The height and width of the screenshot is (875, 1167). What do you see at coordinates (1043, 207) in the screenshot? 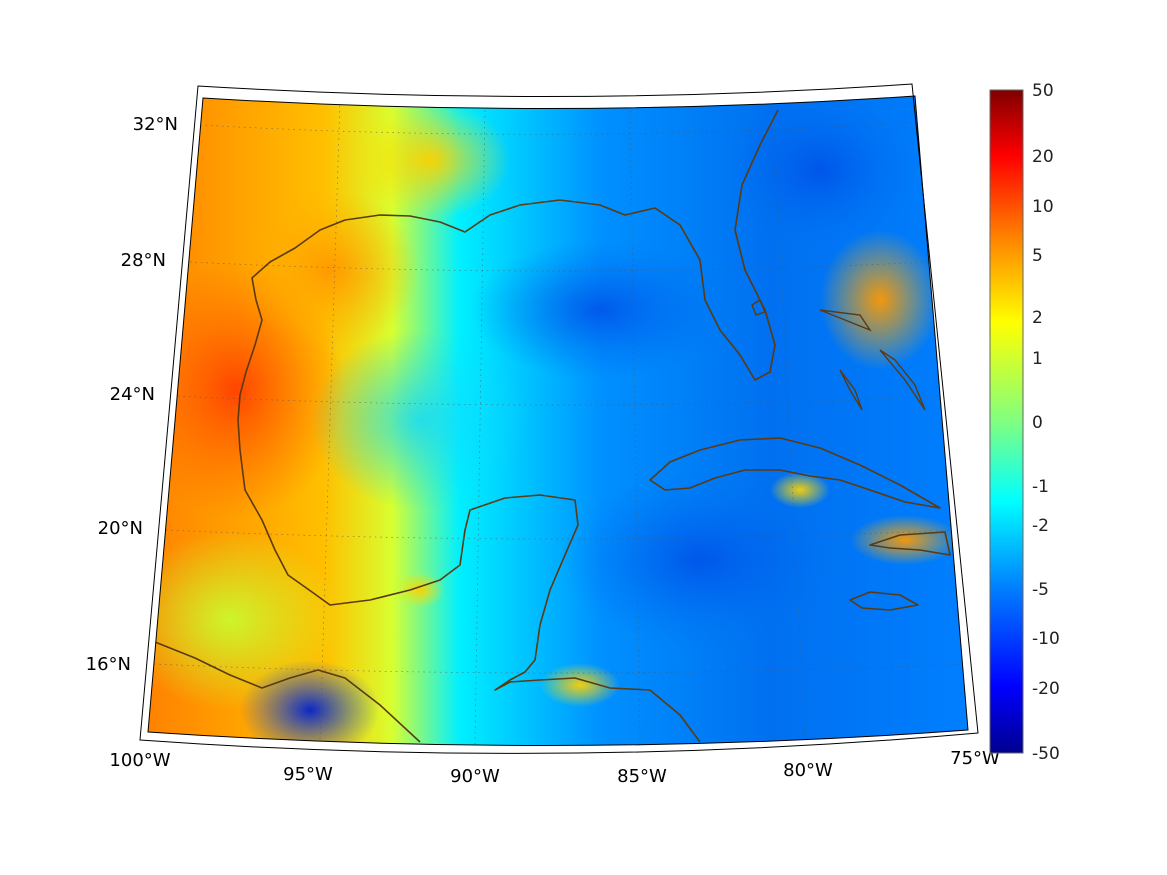
I see `colorbar-label: 10` at bounding box center [1043, 207].